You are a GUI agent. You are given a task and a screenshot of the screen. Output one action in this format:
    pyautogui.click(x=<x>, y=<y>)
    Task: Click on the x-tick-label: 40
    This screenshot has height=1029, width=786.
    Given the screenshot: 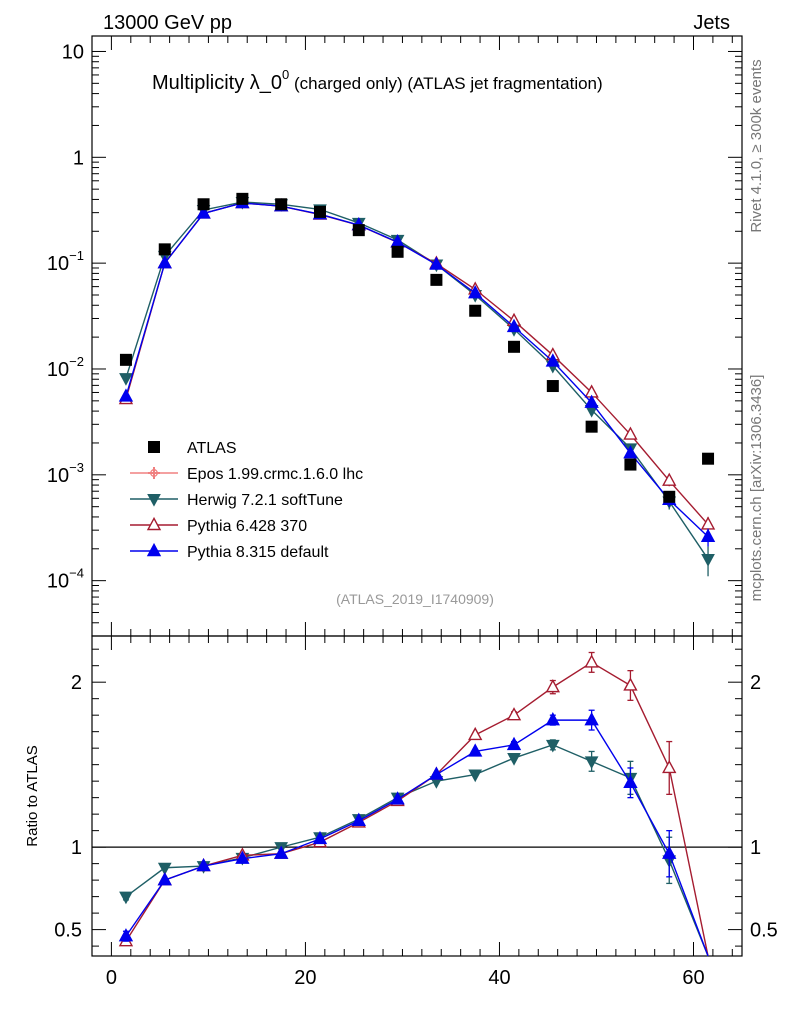 What is the action you would take?
    pyautogui.click(x=499, y=978)
    